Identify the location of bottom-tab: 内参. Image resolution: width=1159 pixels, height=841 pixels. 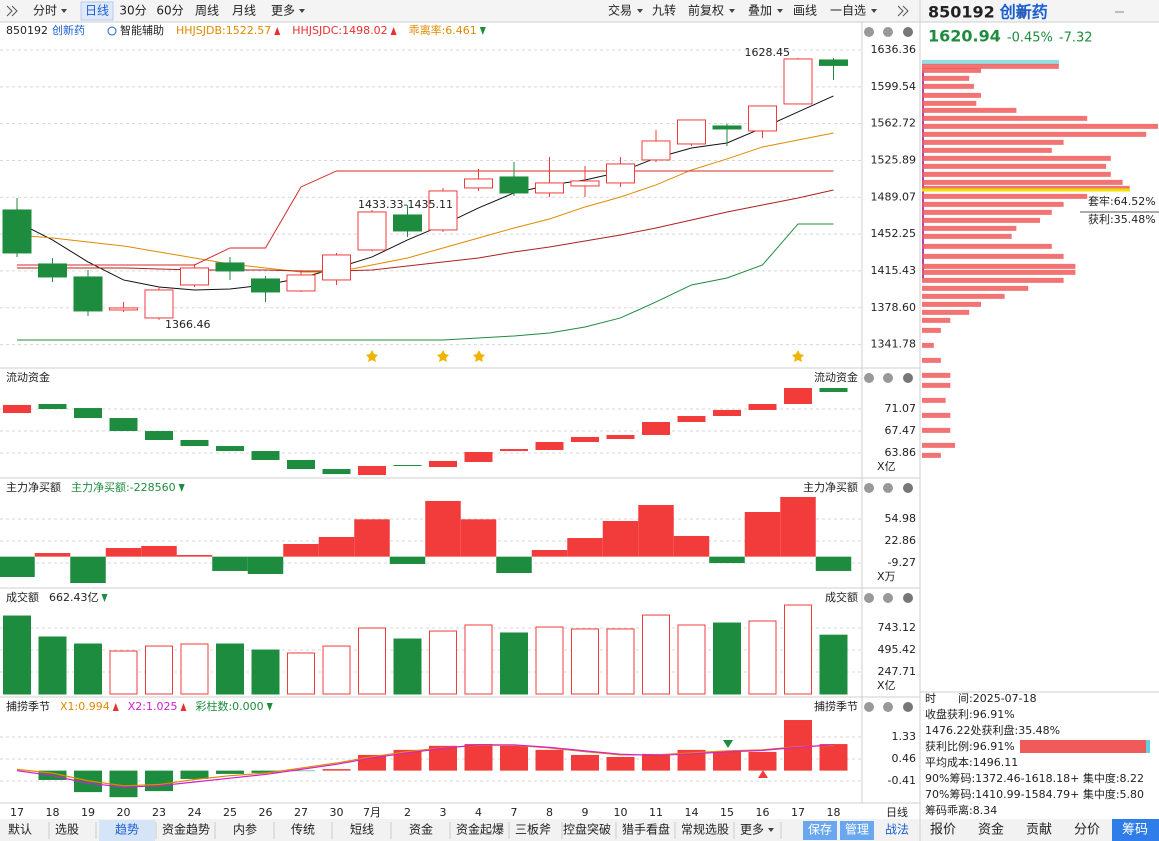
(245, 829).